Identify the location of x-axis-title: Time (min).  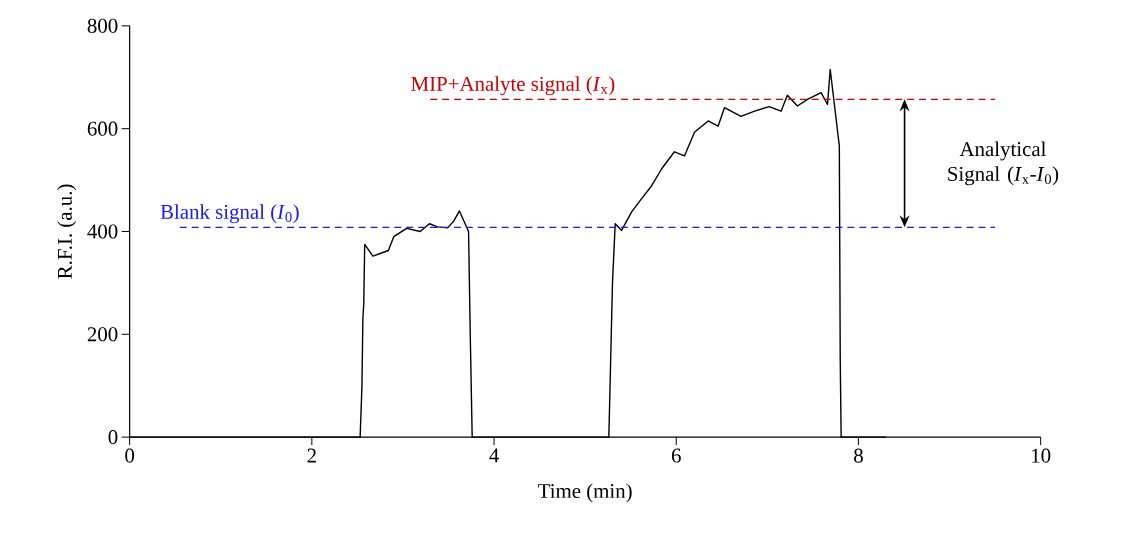
(585, 493).